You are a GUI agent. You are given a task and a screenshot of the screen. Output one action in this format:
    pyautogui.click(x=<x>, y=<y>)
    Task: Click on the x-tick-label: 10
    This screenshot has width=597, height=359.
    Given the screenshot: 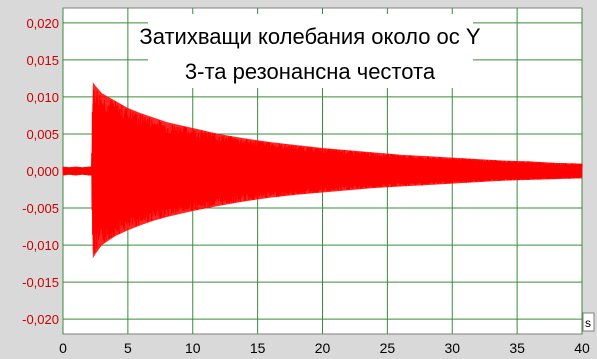 What is the action you would take?
    pyautogui.click(x=193, y=348)
    